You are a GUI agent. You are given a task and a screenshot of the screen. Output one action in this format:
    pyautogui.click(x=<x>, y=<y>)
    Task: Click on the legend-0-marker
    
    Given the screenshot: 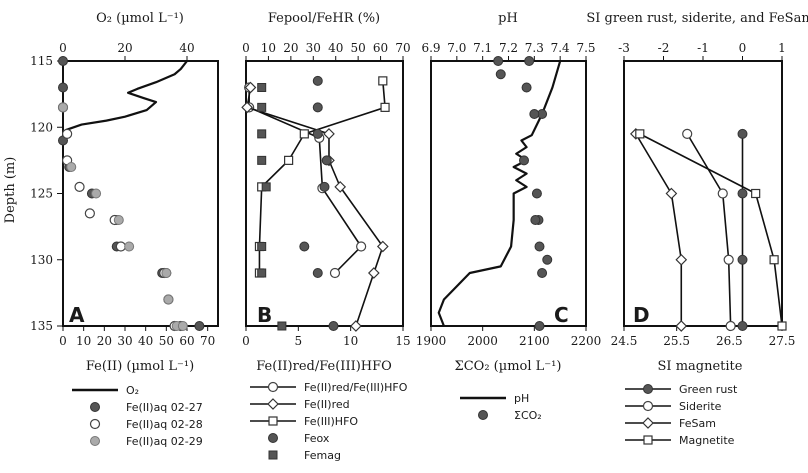 What is the action you would take?
    pyautogui.click(x=273, y=387)
    